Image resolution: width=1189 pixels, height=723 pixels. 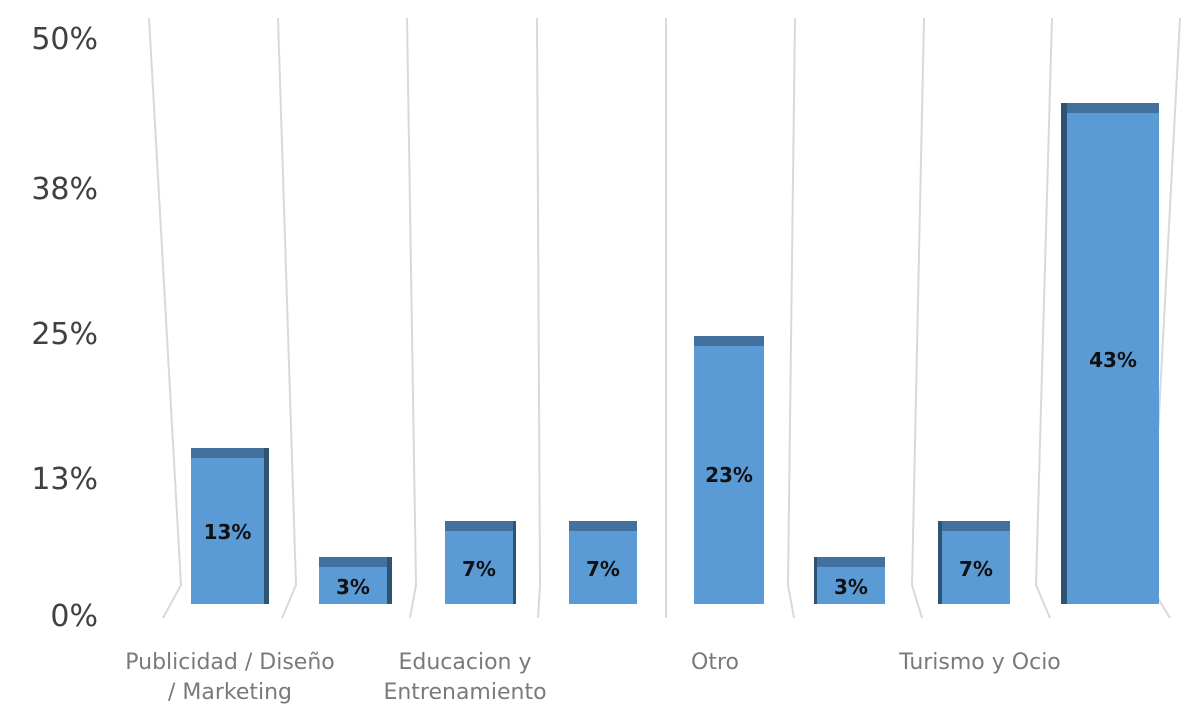 I want to click on y-tick-25: 25%, so click(x=64, y=334).